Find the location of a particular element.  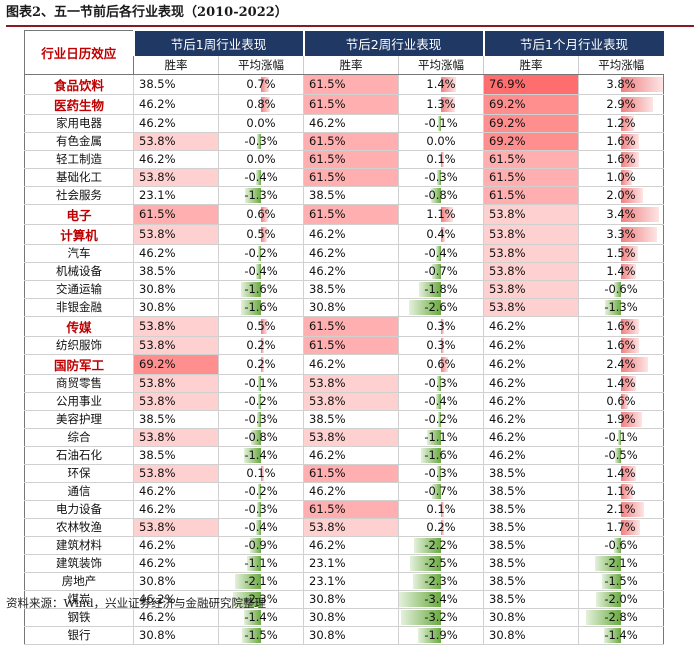

avg-return-cell: -1.5% is located at coordinates (621, 581).